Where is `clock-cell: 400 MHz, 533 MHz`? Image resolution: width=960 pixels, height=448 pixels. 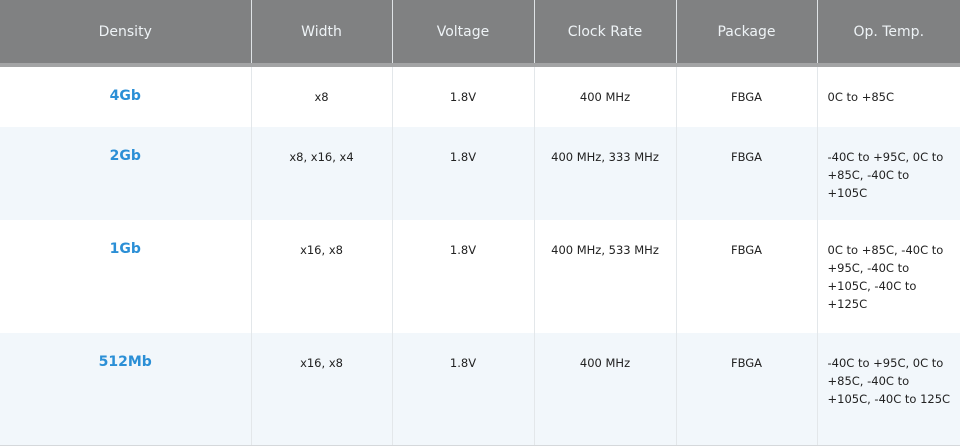
clock-cell: 400 MHz, 533 MHz is located at coordinates (604, 276).